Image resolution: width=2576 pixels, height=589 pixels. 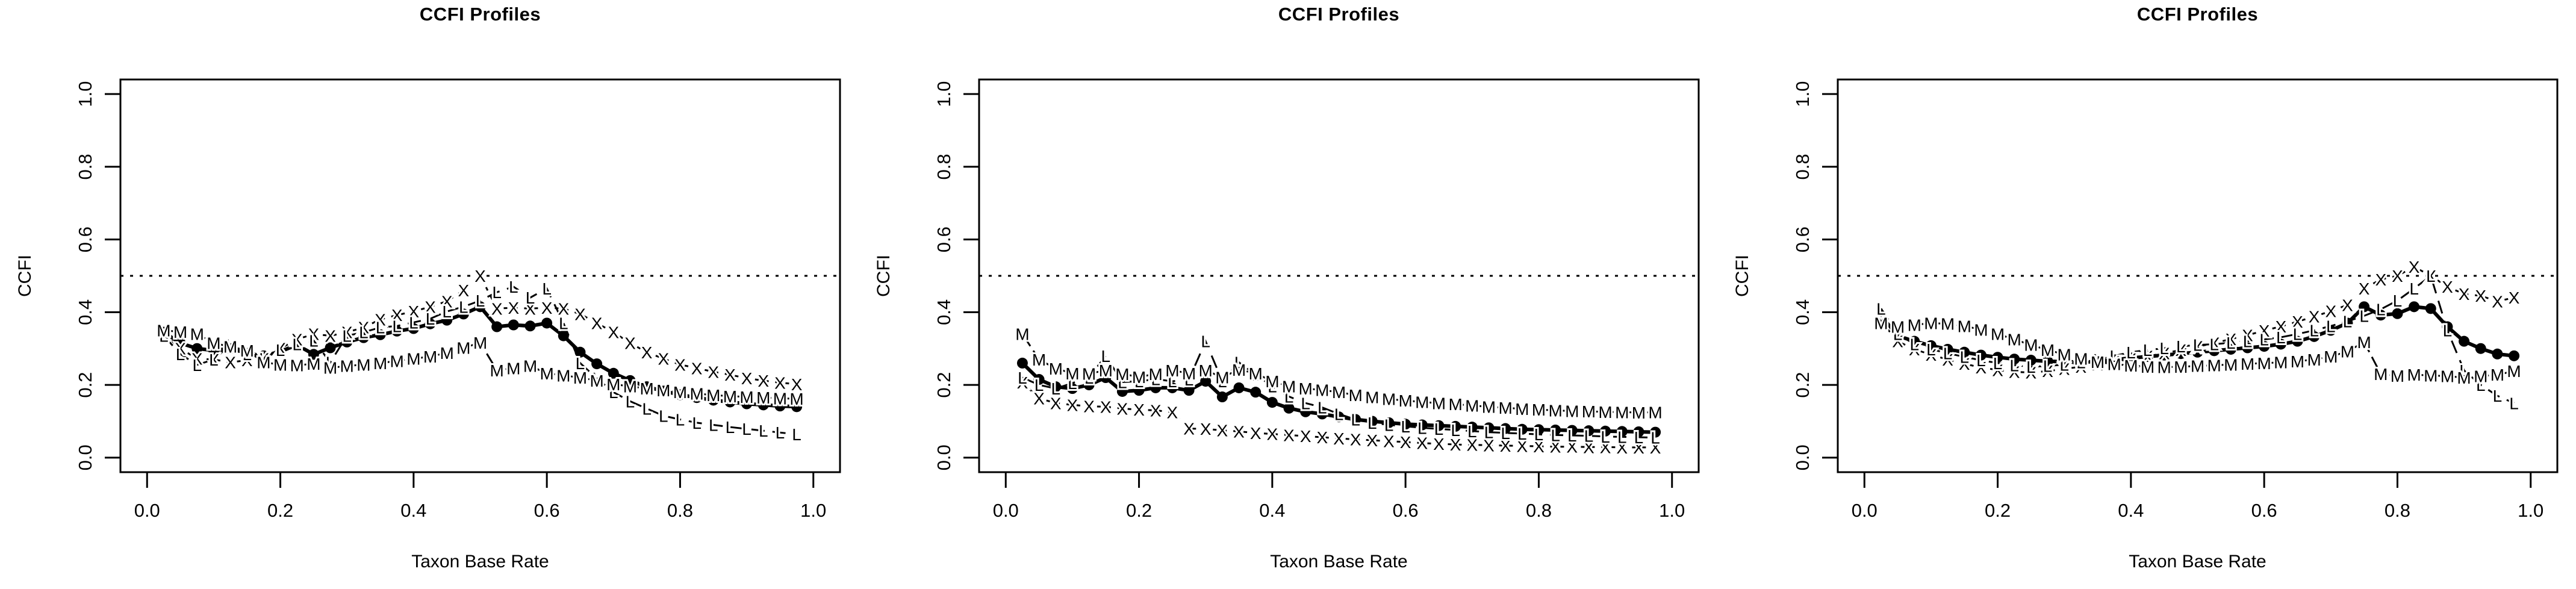 I want to click on svg-text: 0.8, so click(x=86, y=166).